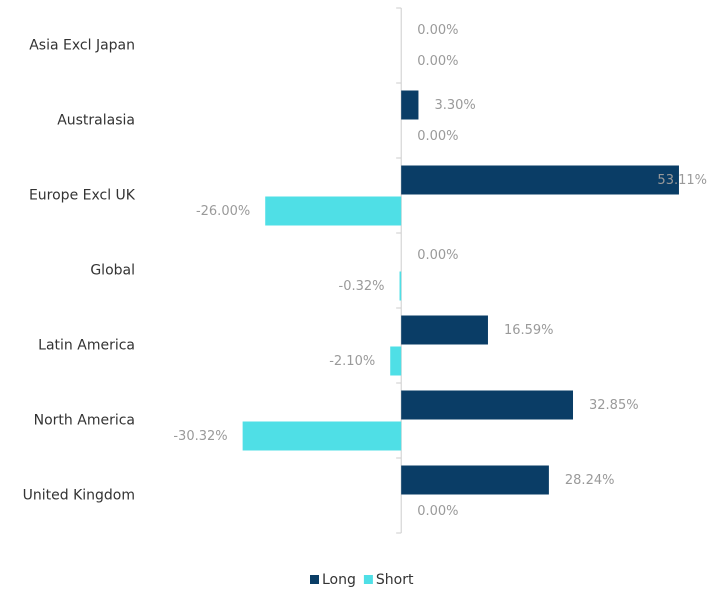 This screenshot has width=722, height=593. What do you see at coordinates (682, 180) in the screenshot?
I see `value-label: 53.11%` at bounding box center [682, 180].